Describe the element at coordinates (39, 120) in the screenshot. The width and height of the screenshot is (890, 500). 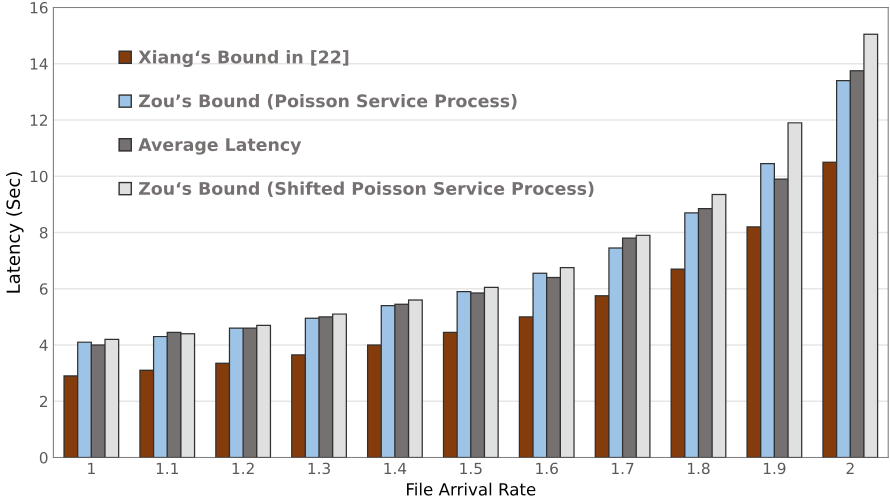
I see `y-tick-label: 12` at that location.